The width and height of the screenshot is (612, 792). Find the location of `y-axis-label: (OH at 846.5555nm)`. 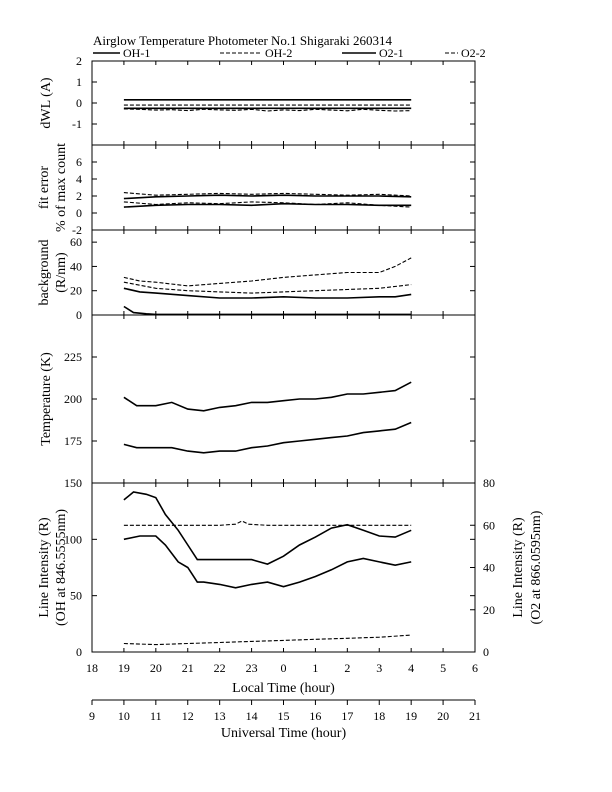

y-axis-label: (OH at 846.5555nm) is located at coordinates (61, 567).